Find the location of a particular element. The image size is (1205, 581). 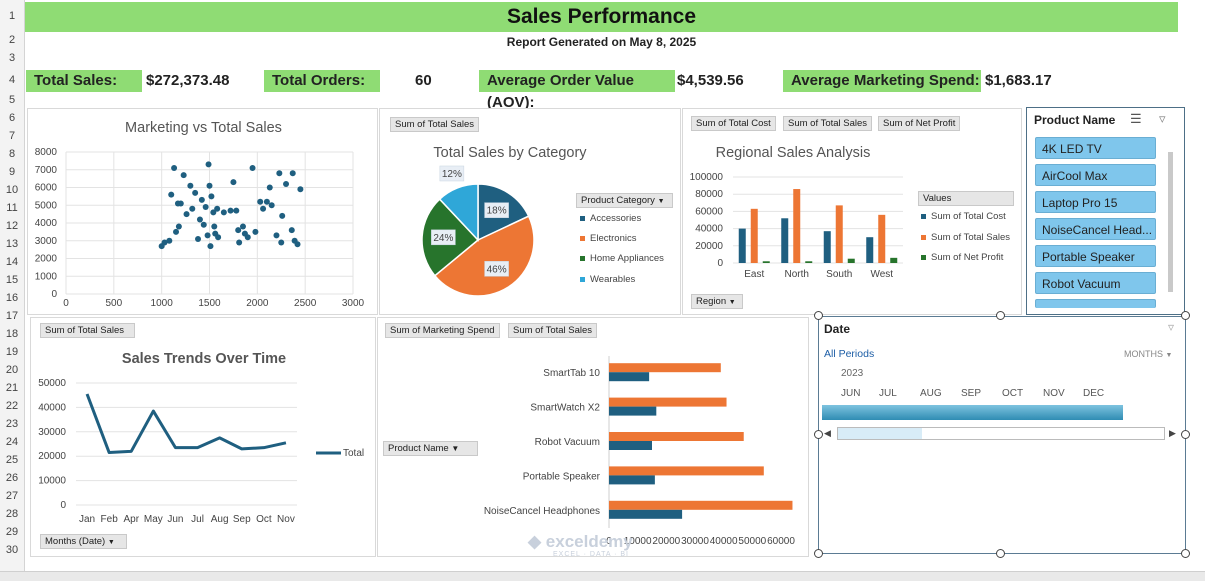

x-tick-label: Jan is located at coordinates (87, 519).